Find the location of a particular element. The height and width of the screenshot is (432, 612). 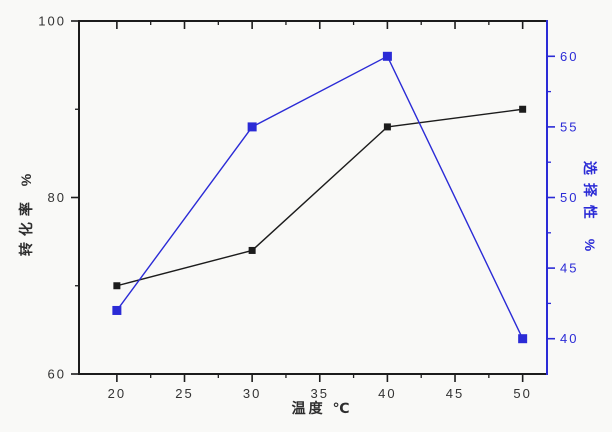

x-tick-label: 50 is located at coordinates (522, 393).